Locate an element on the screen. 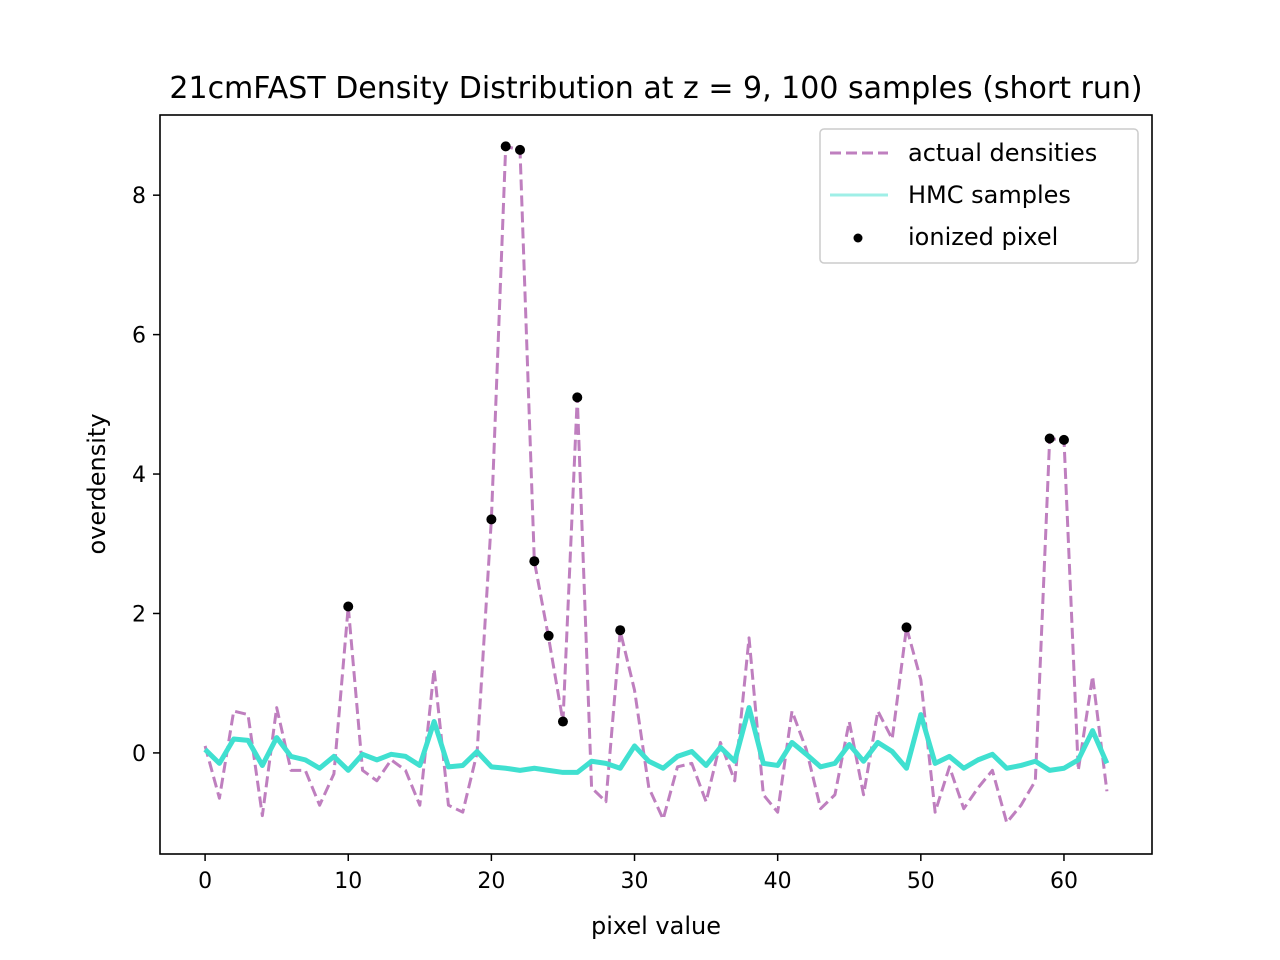 The width and height of the screenshot is (1280, 960). x-tick-label: 60 is located at coordinates (1064, 881).